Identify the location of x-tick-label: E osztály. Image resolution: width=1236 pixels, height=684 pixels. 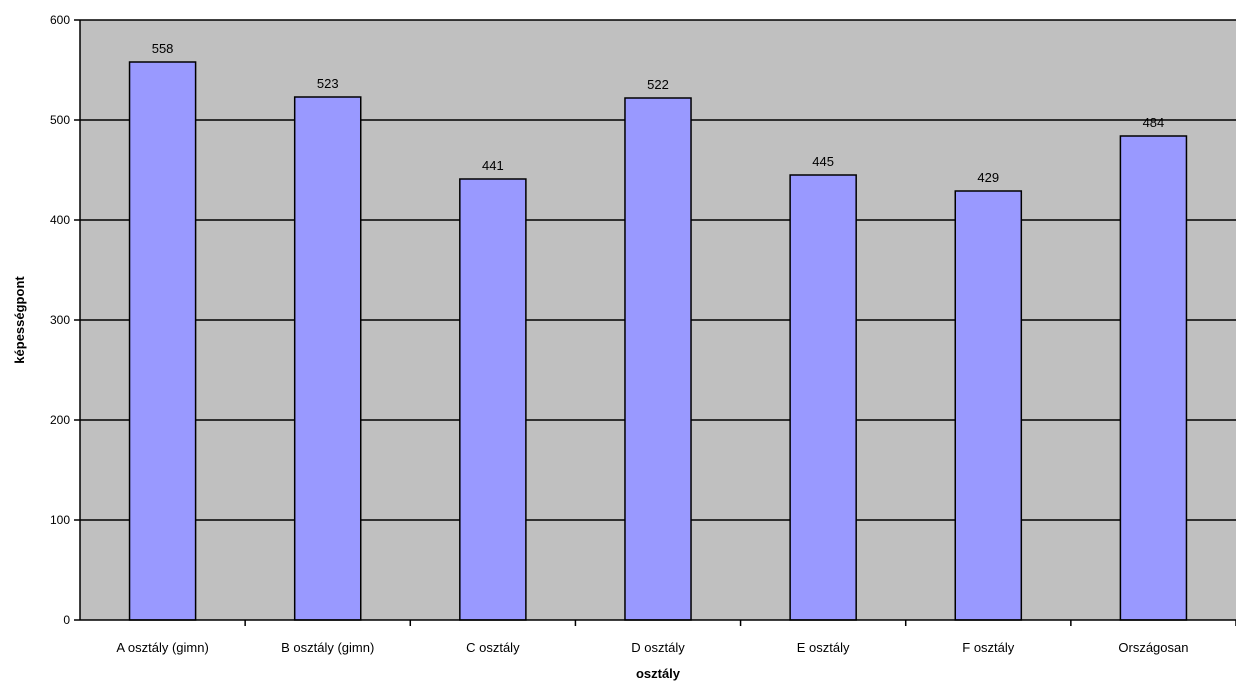
(823, 647).